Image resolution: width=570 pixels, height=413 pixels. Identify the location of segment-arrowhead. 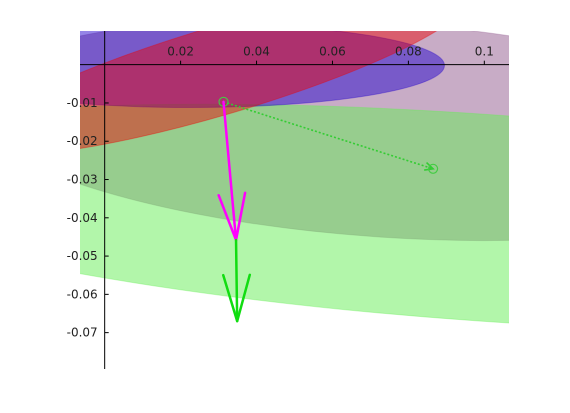
(429, 166).